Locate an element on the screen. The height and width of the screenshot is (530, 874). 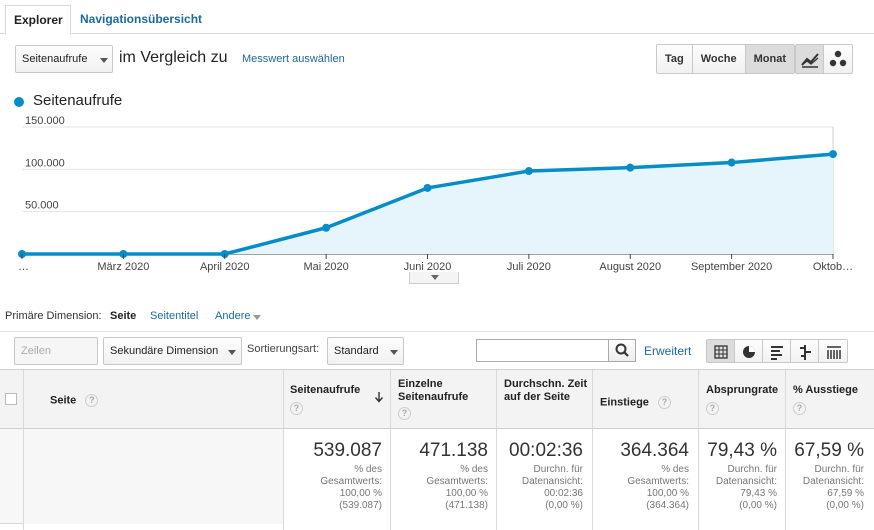
table-view-group is located at coordinates (777, 351).